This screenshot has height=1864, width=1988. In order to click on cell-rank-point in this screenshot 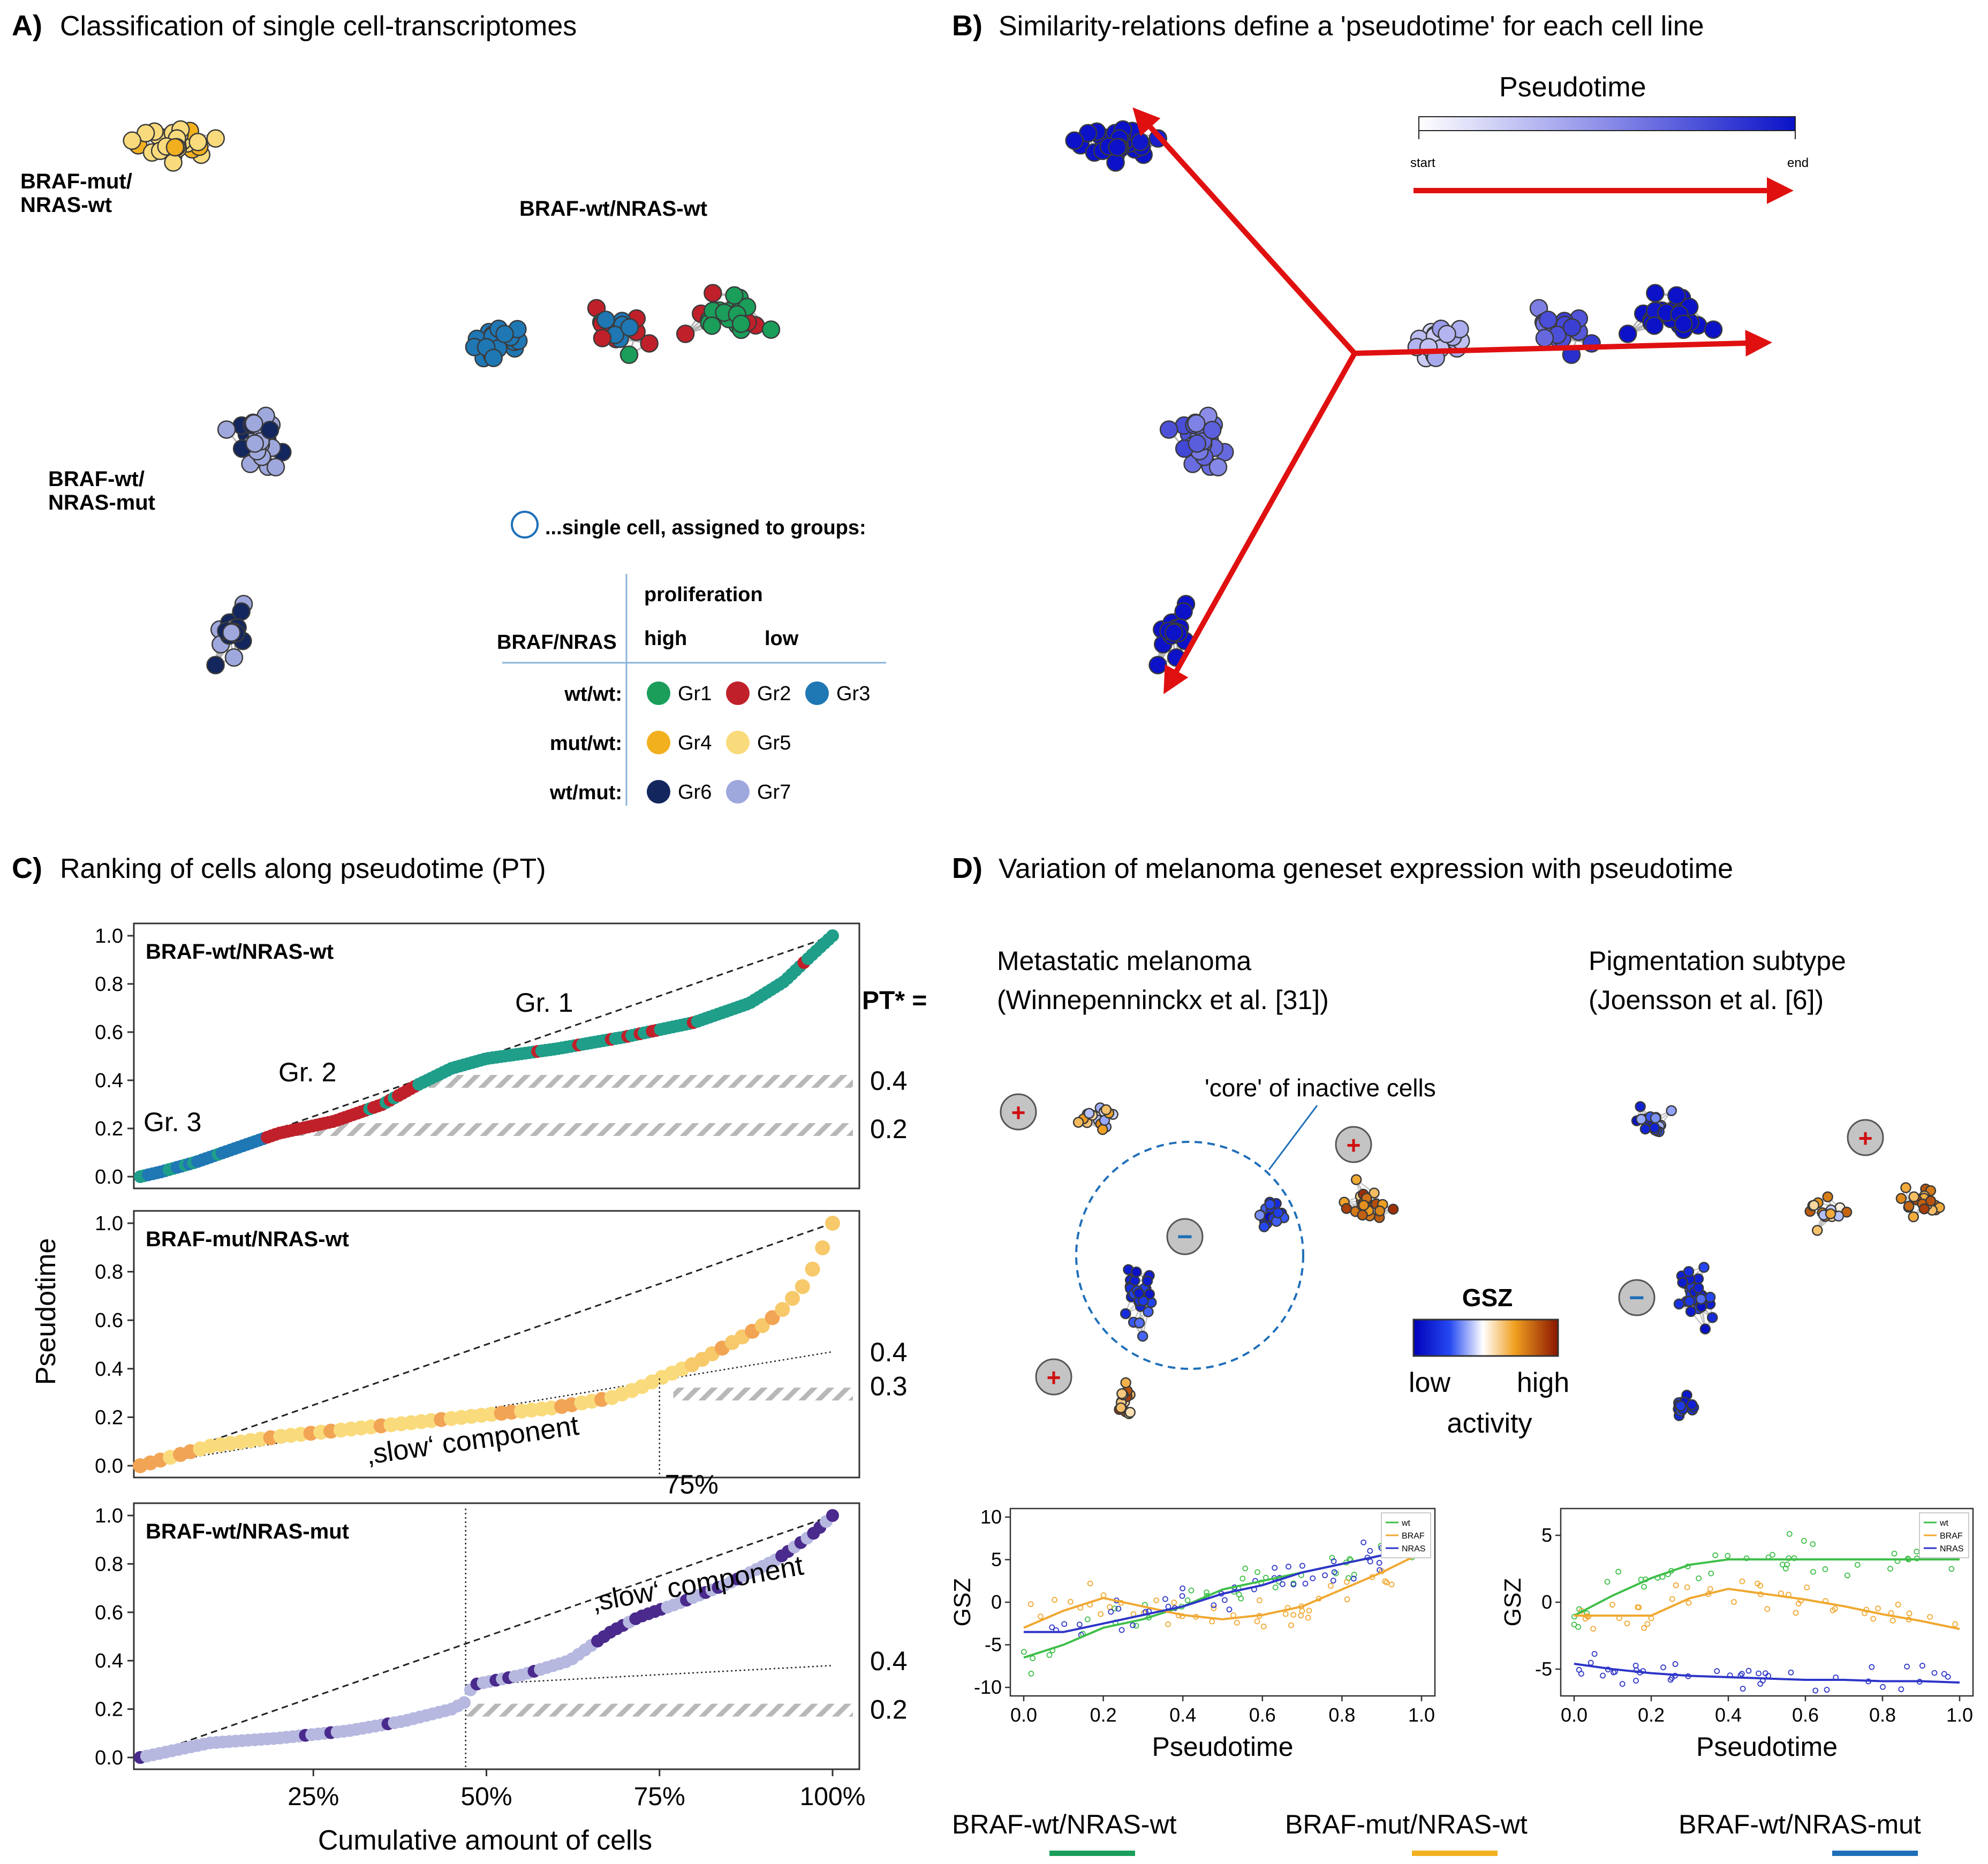, I will do `click(464, 1702)`.